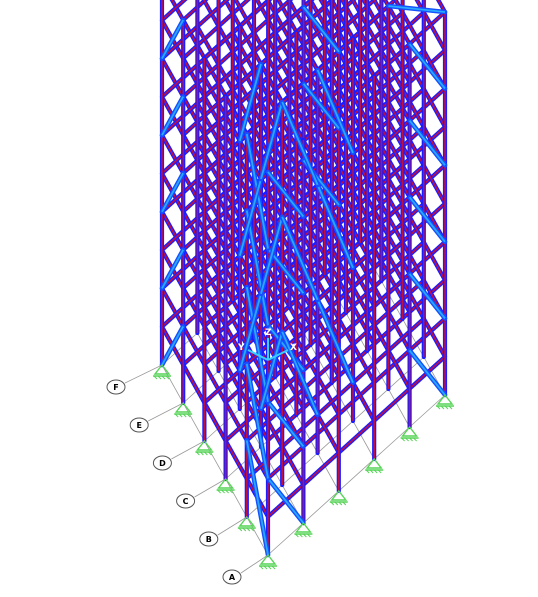  Describe the element at coordinates (178, 455) in the screenshot. I see `grid-bubble: D` at that location.